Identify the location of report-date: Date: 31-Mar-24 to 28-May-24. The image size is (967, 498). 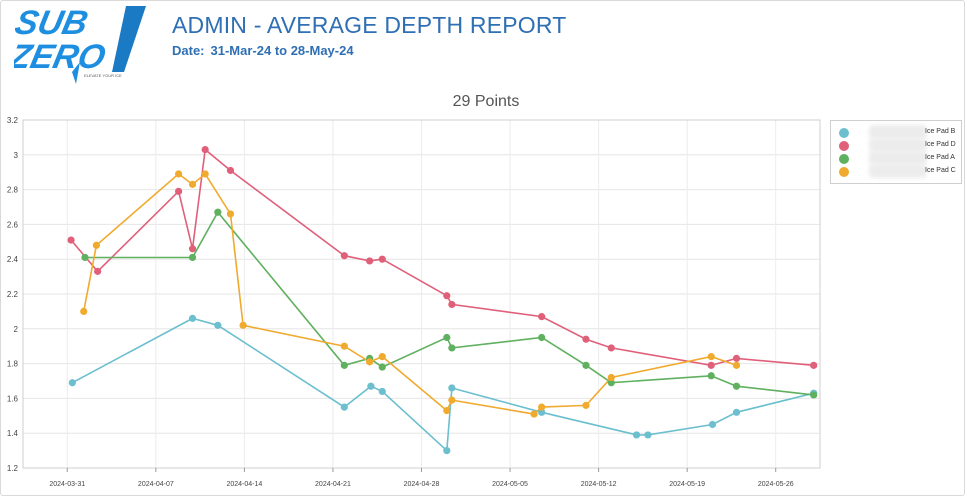
(263, 50).